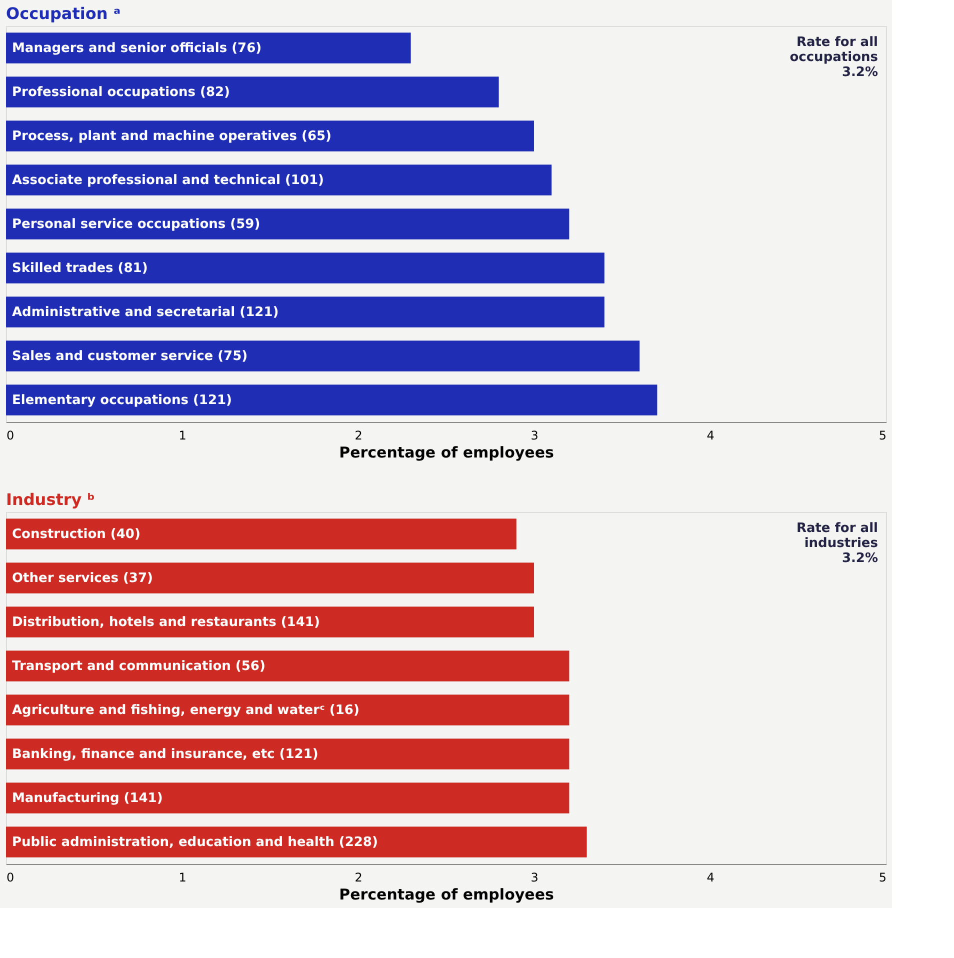 The height and width of the screenshot is (958, 954). Describe the element at coordinates (121, 92) in the screenshot. I see `y-tick-label: Professional occupations (82)` at that location.